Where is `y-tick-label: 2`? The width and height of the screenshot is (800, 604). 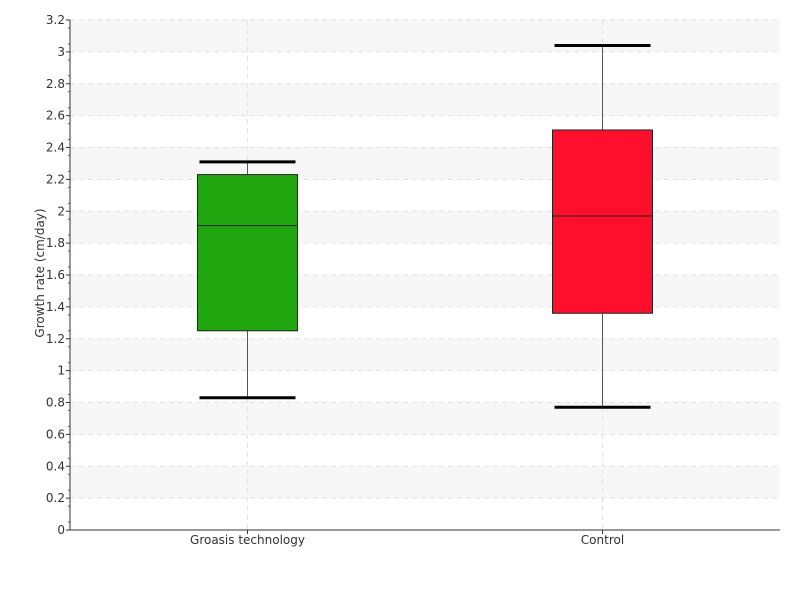 y-tick-label: 2 is located at coordinates (61, 211).